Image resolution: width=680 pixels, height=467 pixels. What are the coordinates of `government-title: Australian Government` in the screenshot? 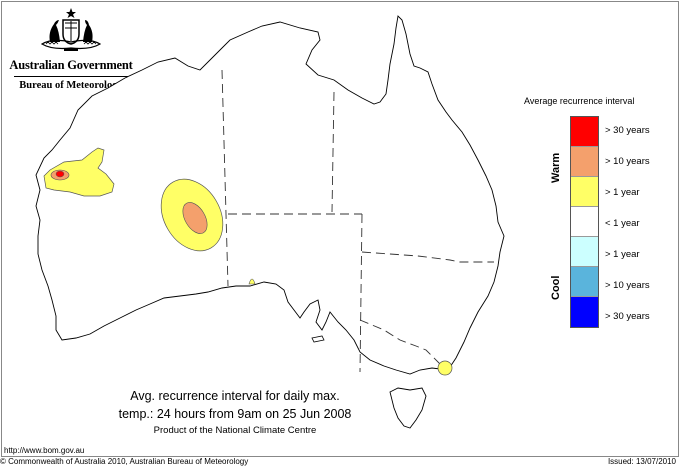 It's located at (71, 65).